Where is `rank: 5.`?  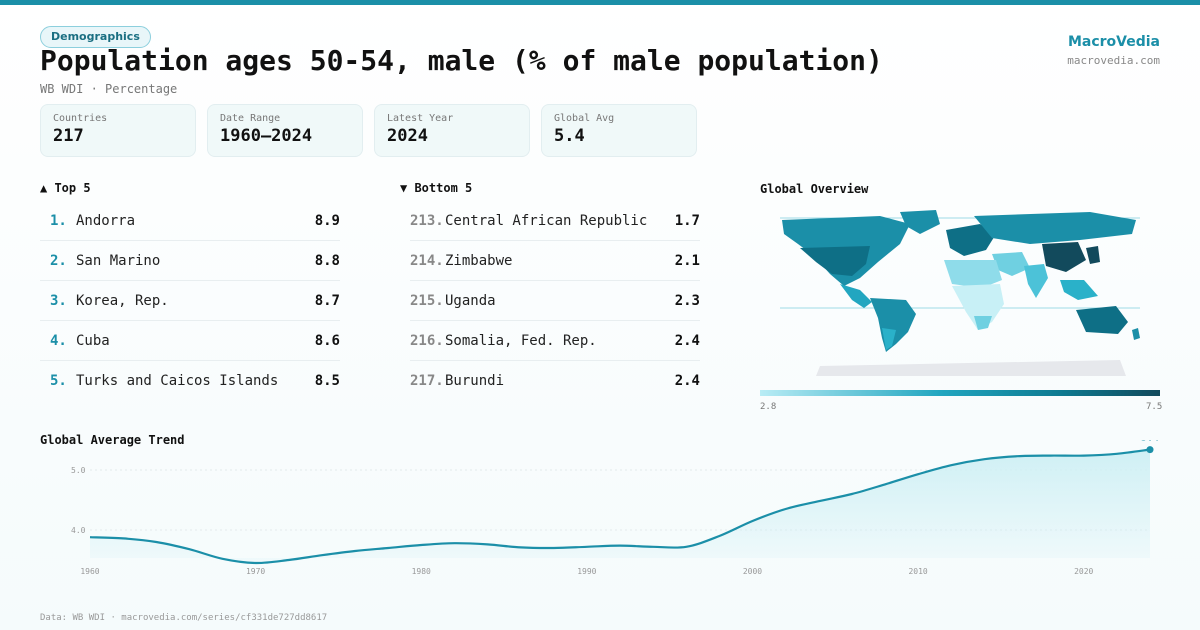
rank: 5. is located at coordinates (58, 381).